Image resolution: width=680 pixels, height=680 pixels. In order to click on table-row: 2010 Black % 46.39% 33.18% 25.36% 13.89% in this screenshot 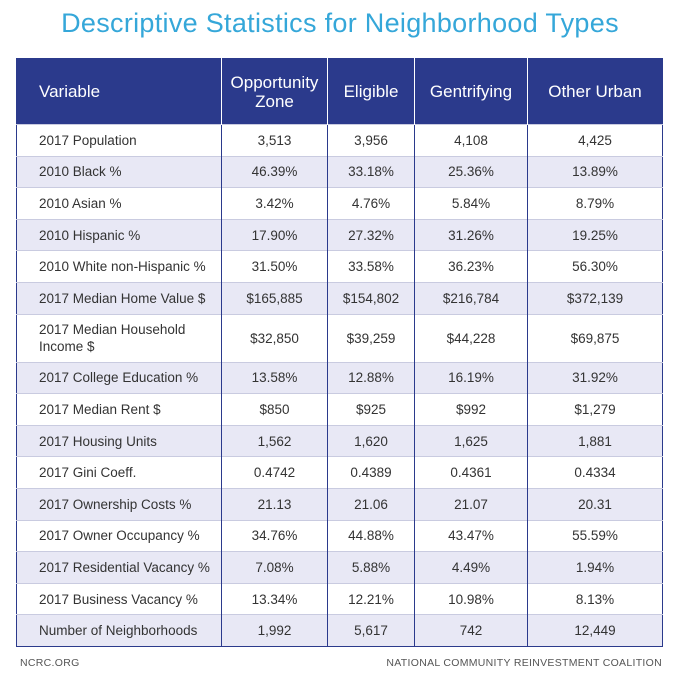, I will do `click(339, 171)`.